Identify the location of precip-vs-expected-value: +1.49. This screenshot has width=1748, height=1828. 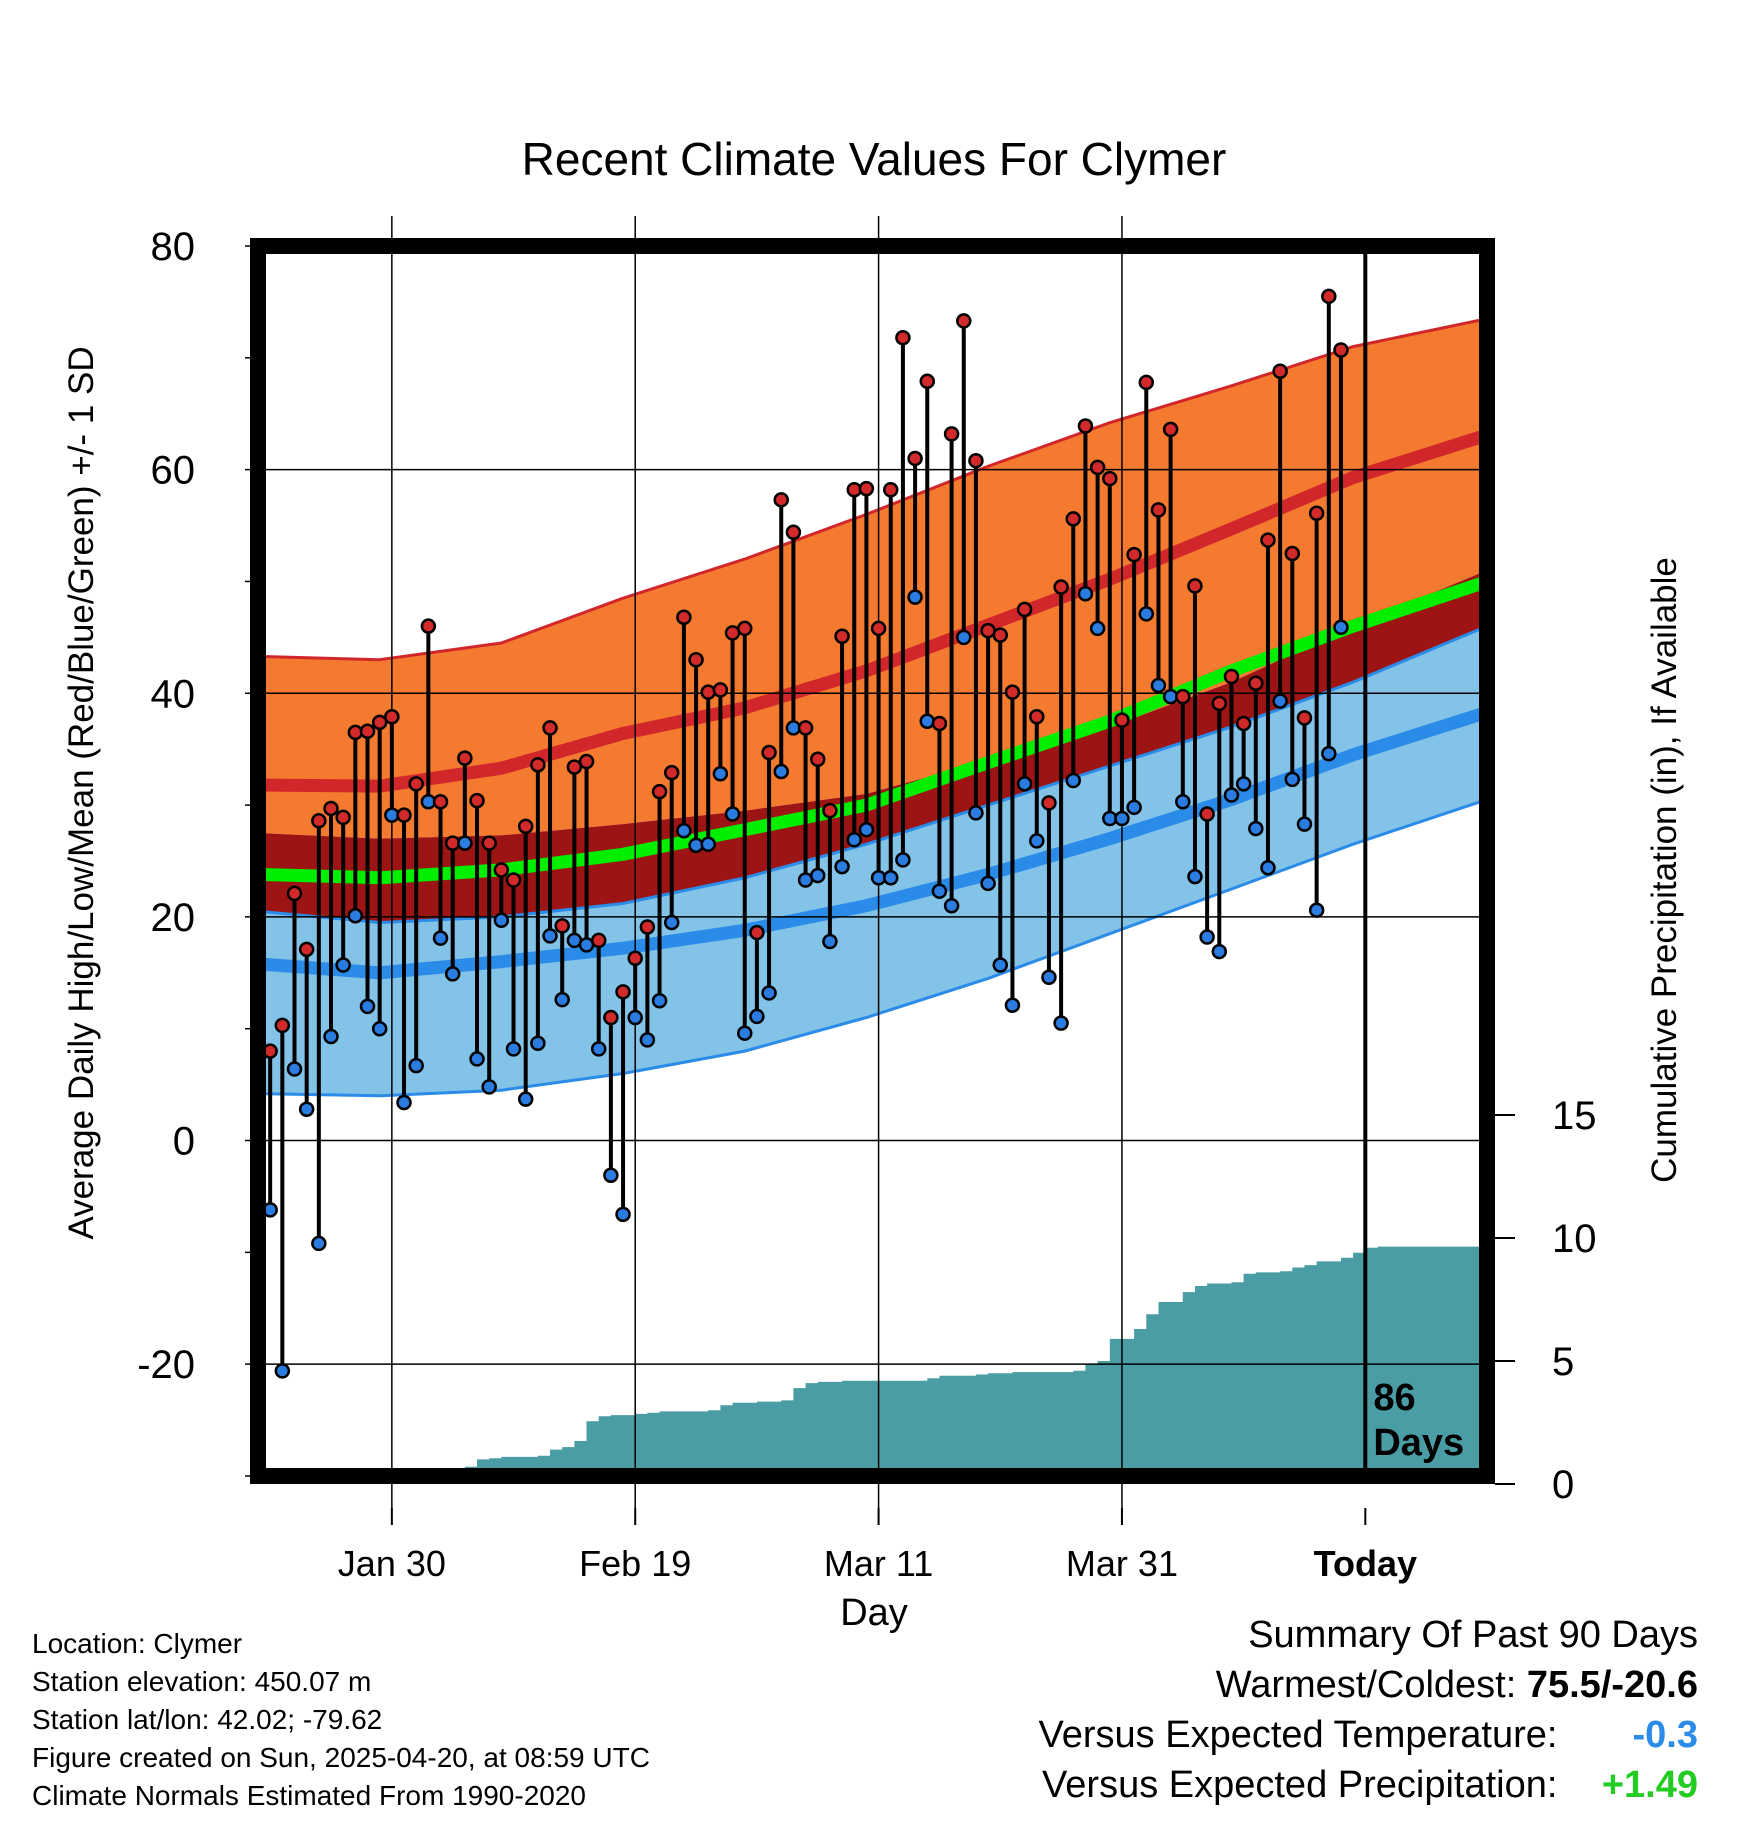
(1649, 1785).